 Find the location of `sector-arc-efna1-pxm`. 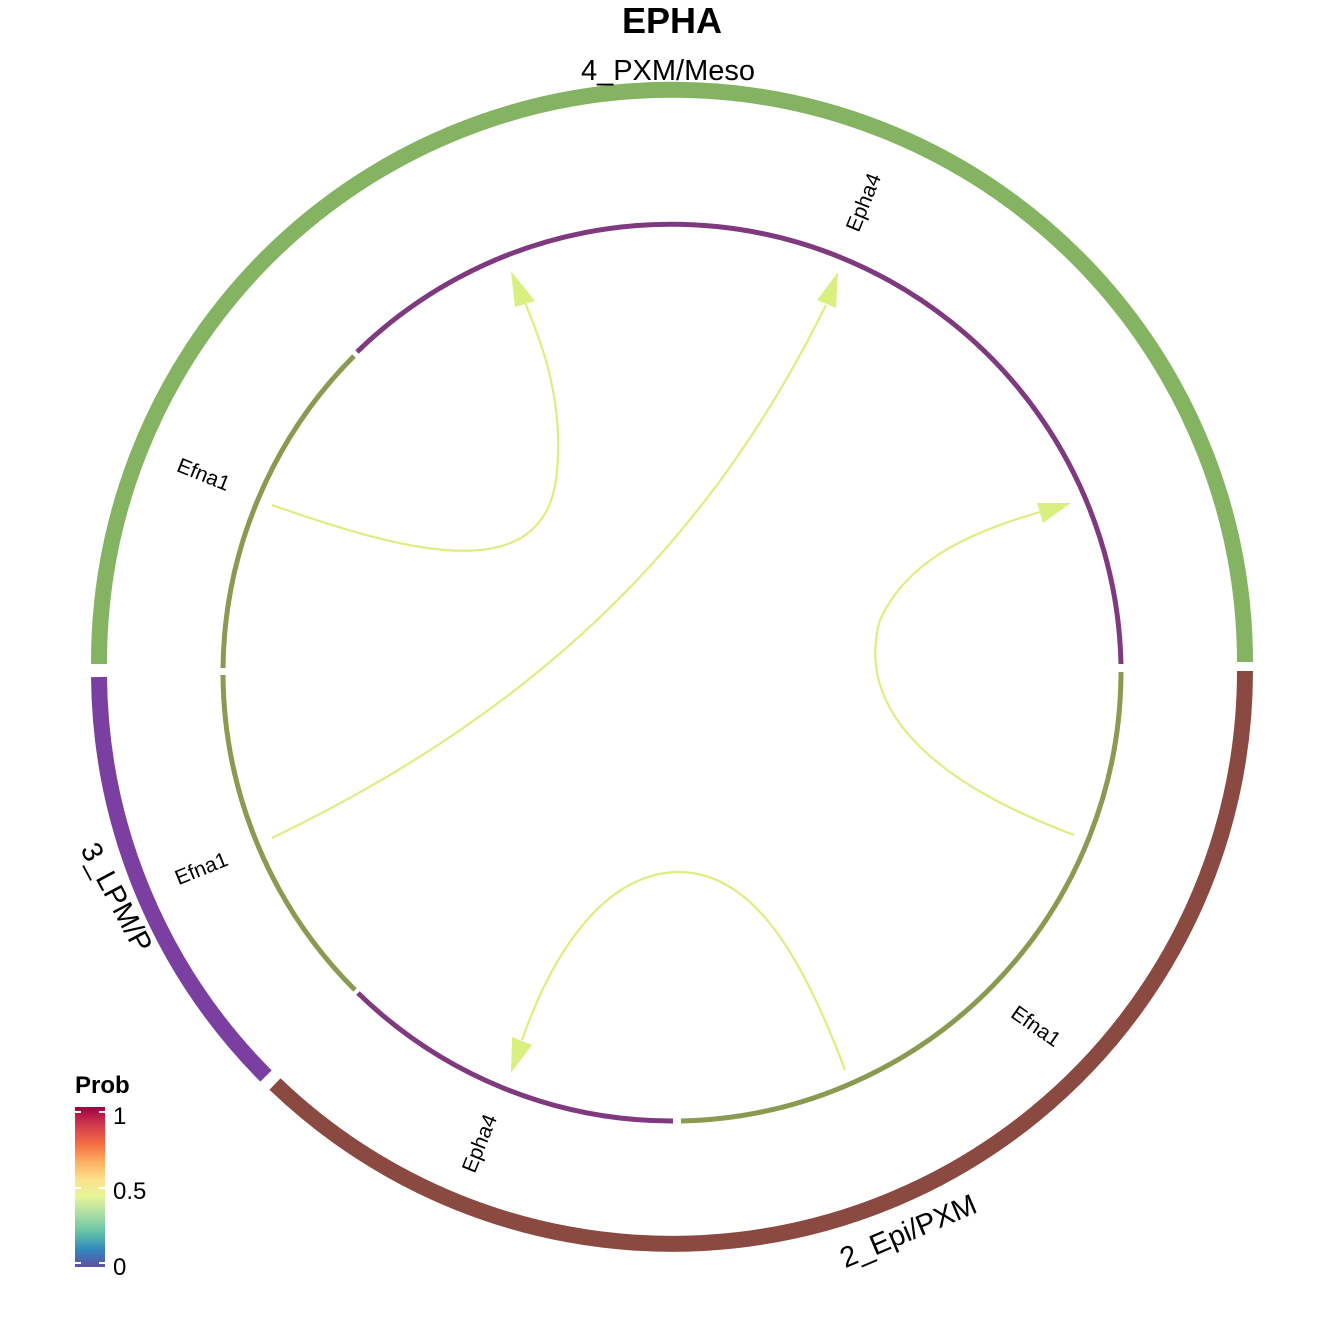

sector-arc-efna1-pxm is located at coordinates (288, 511).